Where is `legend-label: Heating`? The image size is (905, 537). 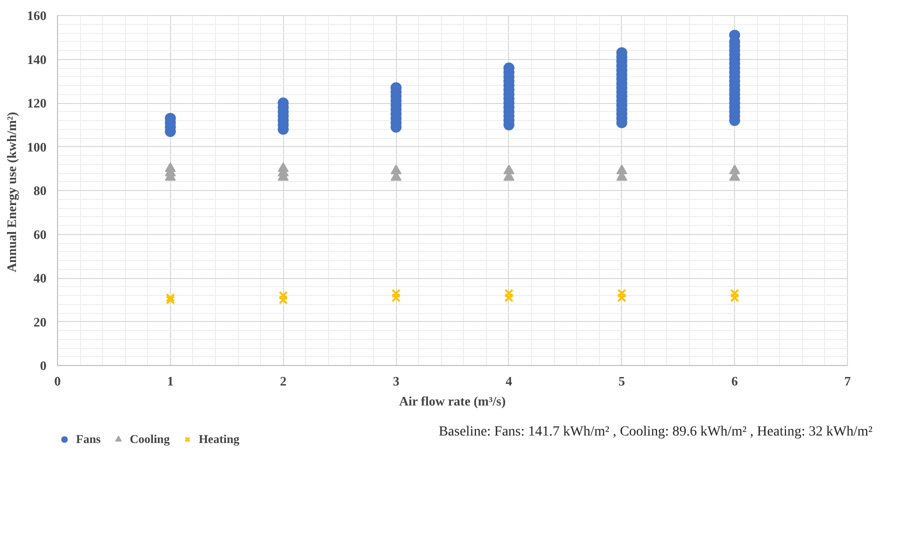
legend-label: Heating is located at coordinates (219, 439).